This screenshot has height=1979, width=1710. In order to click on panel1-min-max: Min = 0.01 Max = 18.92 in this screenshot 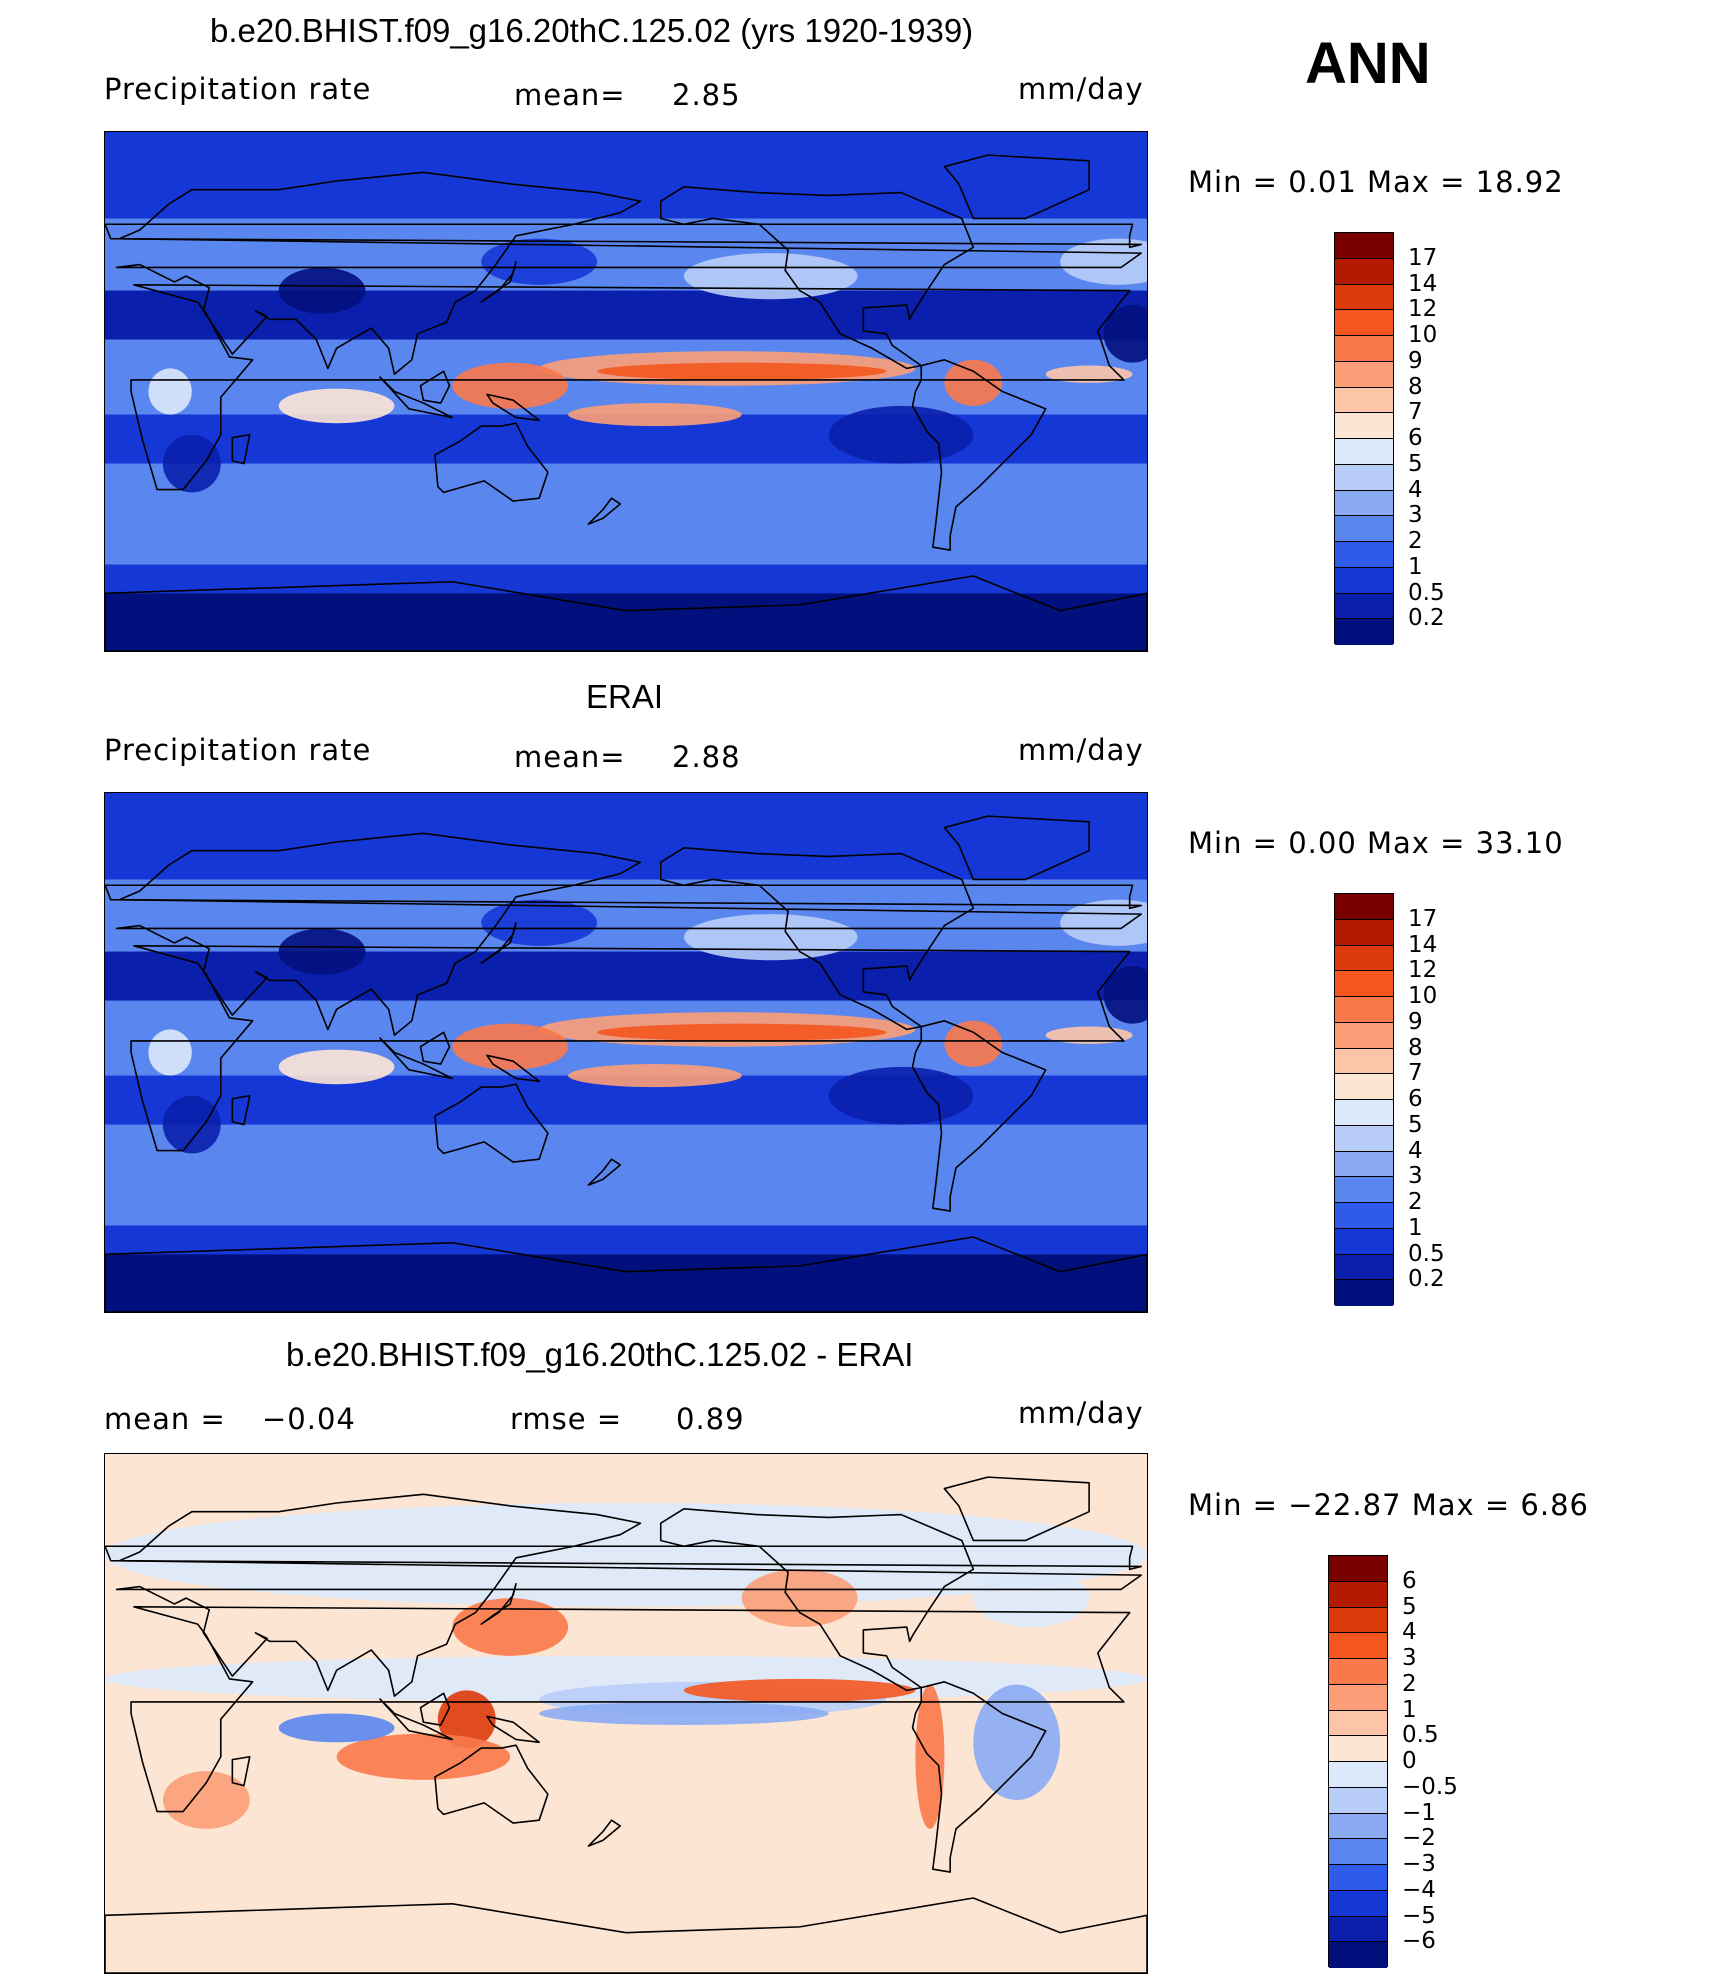, I will do `click(1376, 182)`.